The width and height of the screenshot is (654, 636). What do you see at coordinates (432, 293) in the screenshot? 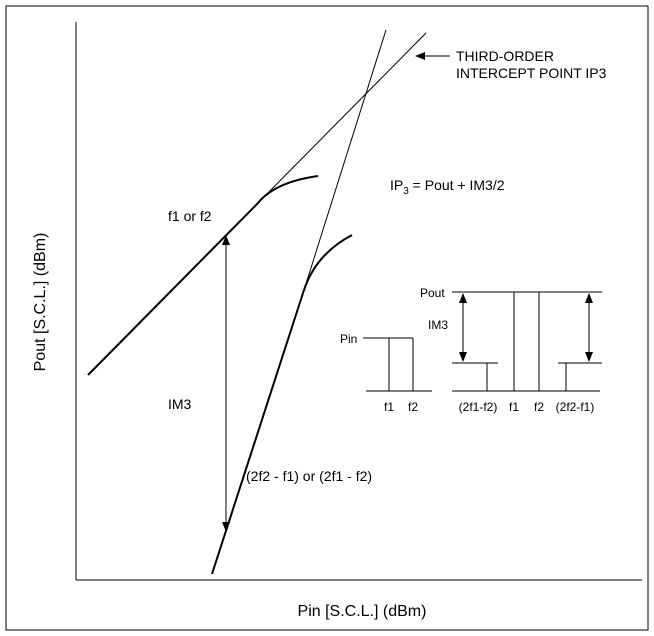
I see `output-level-label: Pout` at bounding box center [432, 293].